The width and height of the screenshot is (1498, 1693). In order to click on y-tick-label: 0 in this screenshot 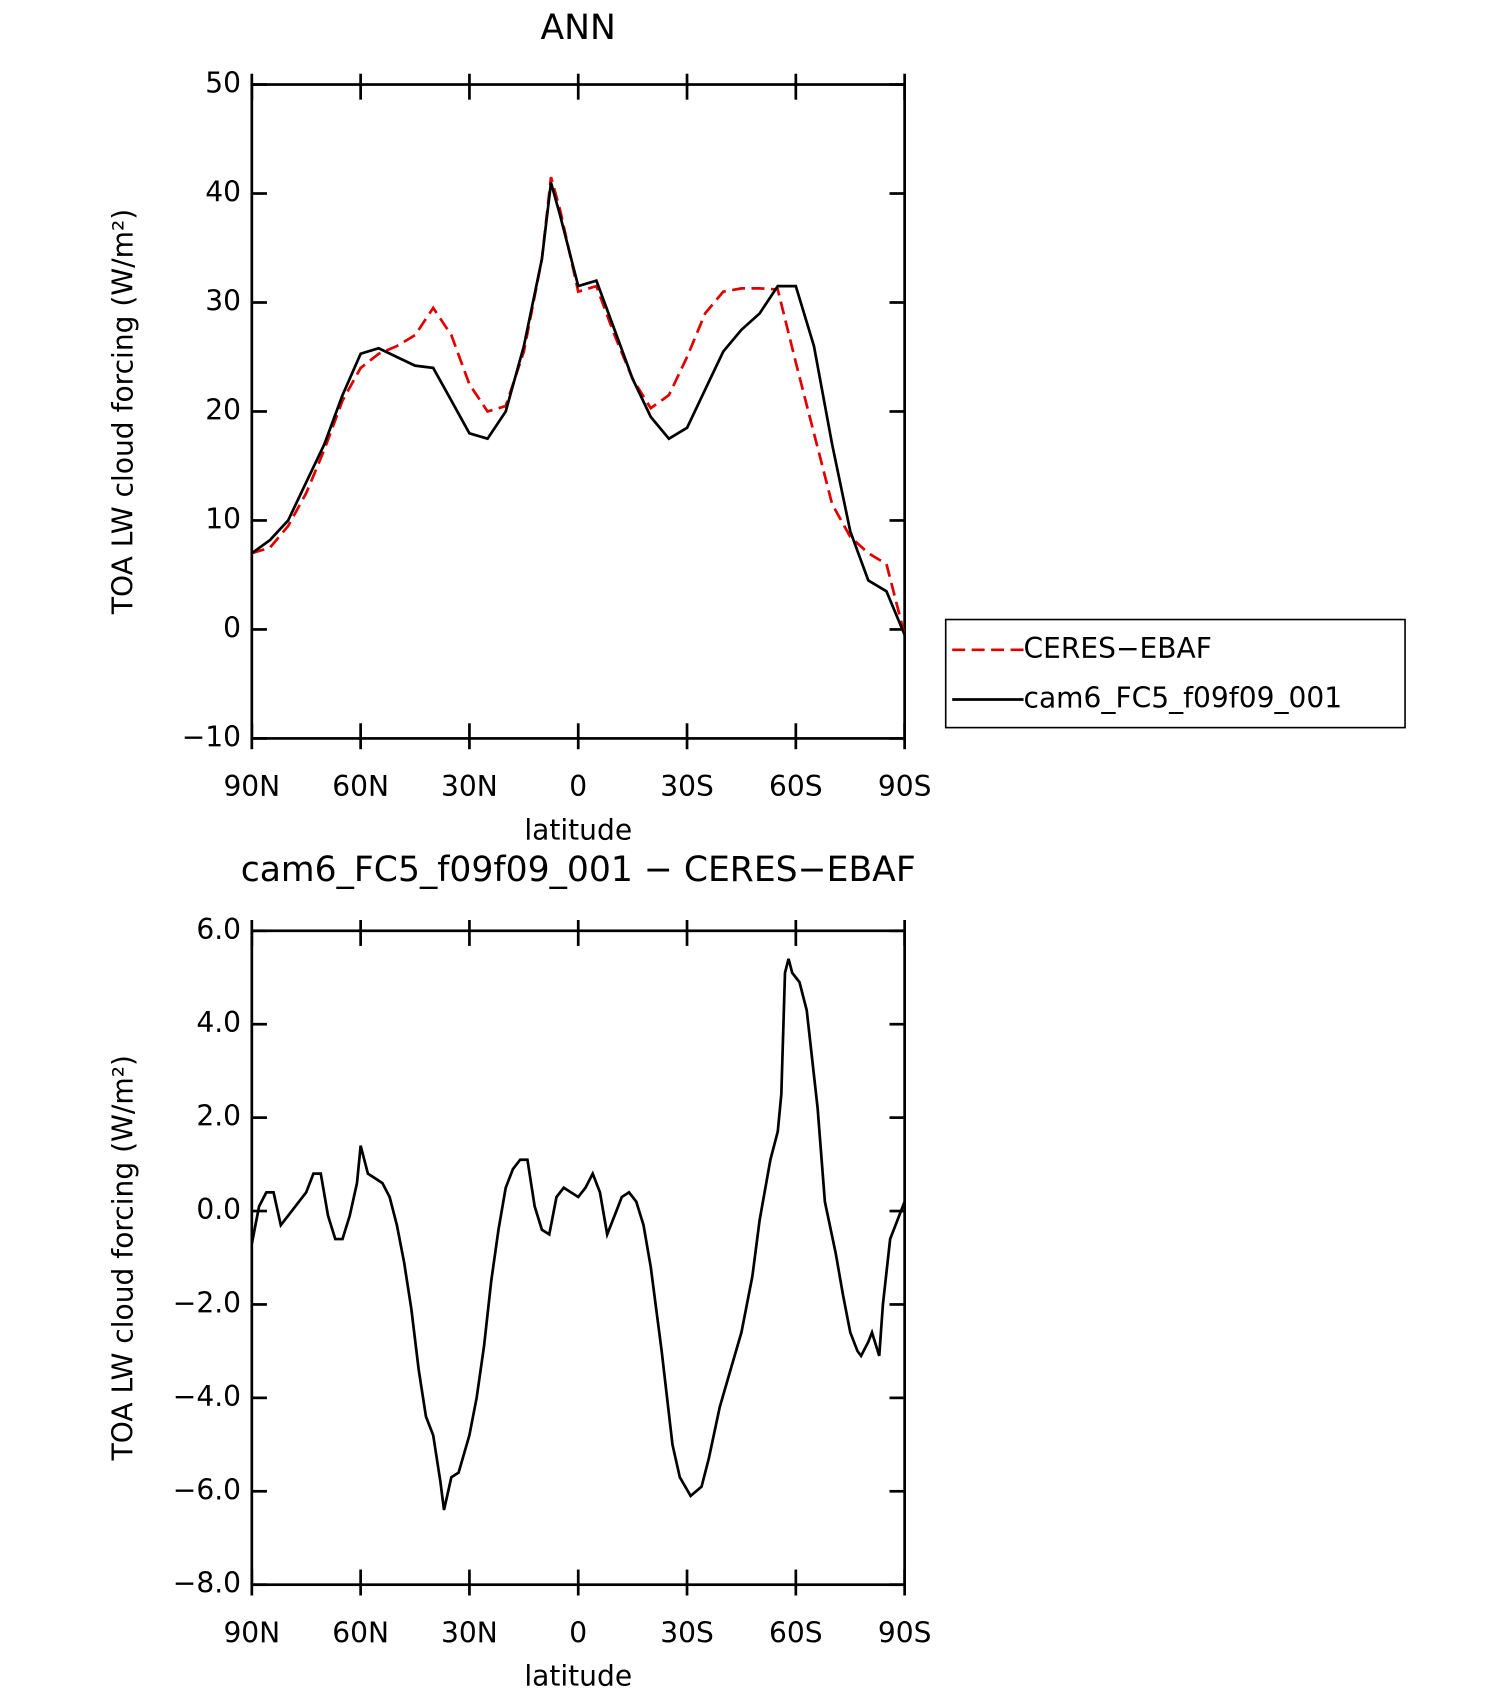, I will do `click(232, 627)`.